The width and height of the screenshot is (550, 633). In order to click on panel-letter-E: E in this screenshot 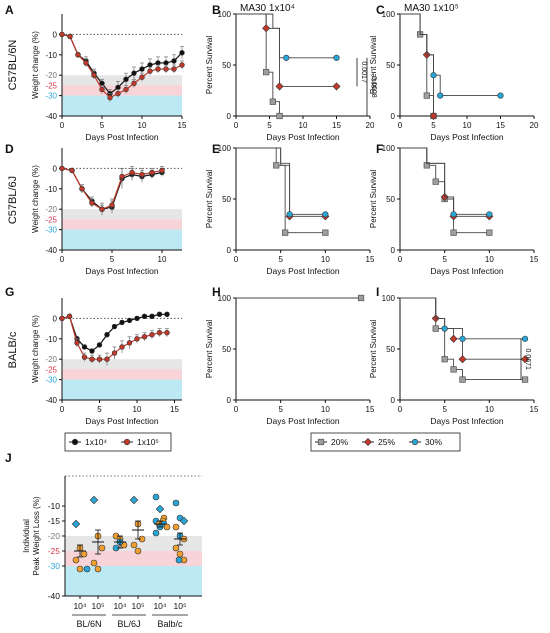, I will do `click(216, 149)`.